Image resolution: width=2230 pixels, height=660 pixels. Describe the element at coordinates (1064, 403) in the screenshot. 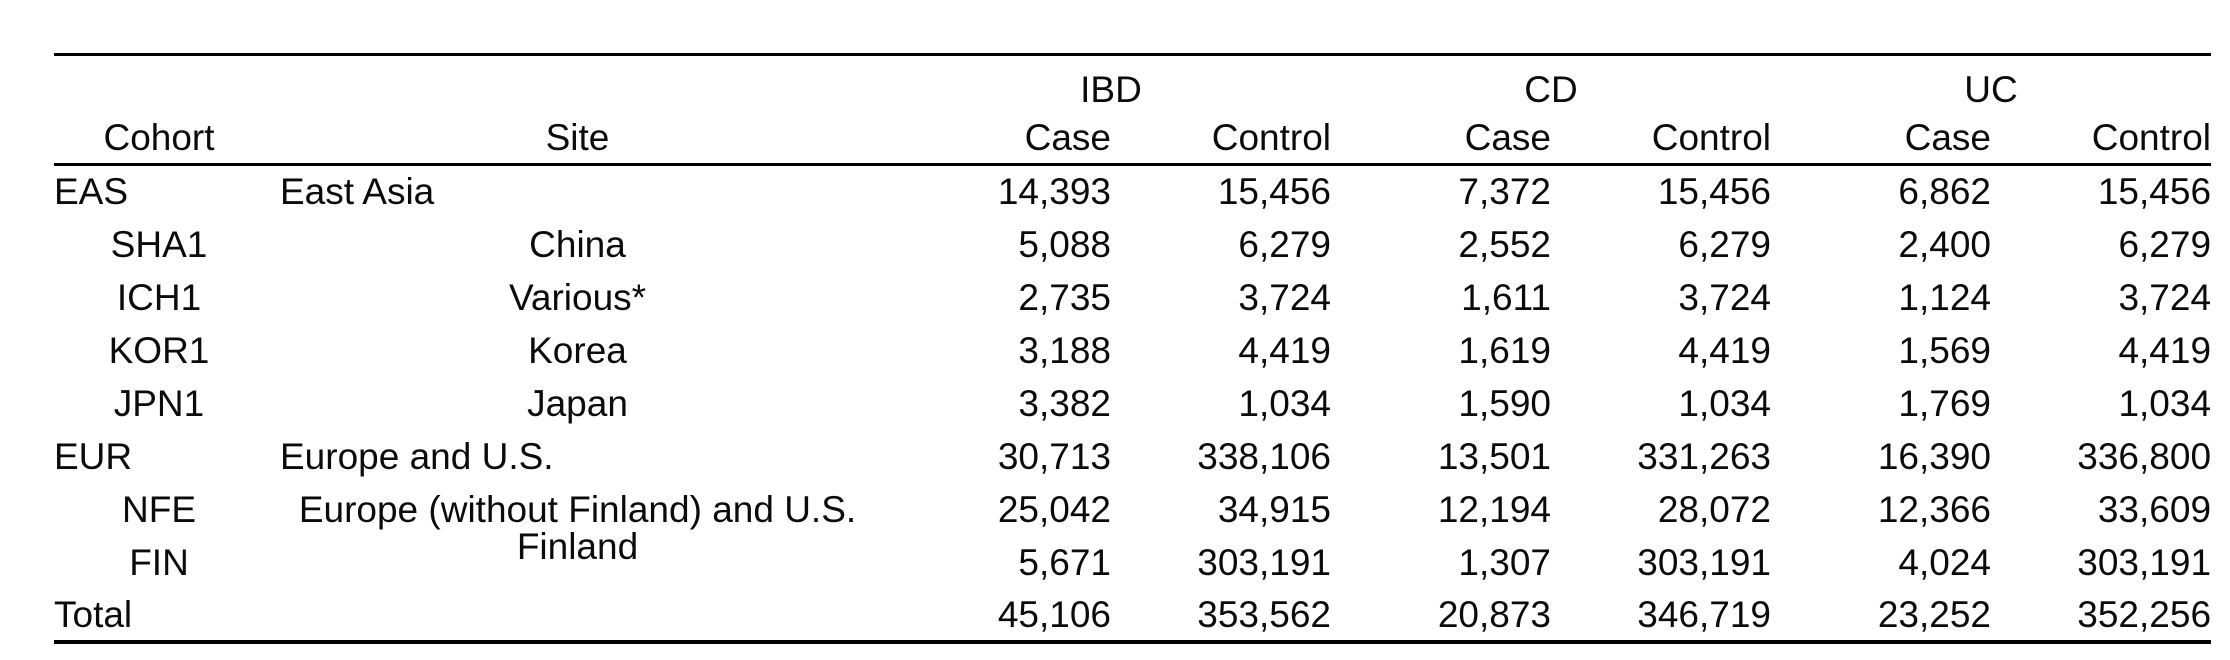

I see `ibd-case-cell: 3,382` at that location.